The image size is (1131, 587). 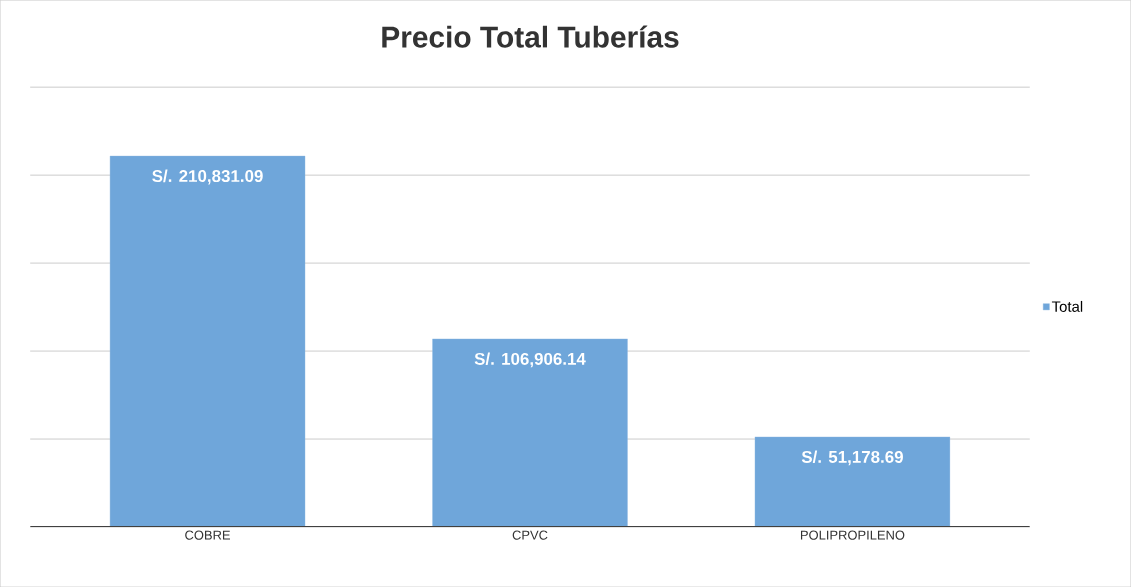 I want to click on chart-title: Precio Total Tuberías, so click(x=530, y=36).